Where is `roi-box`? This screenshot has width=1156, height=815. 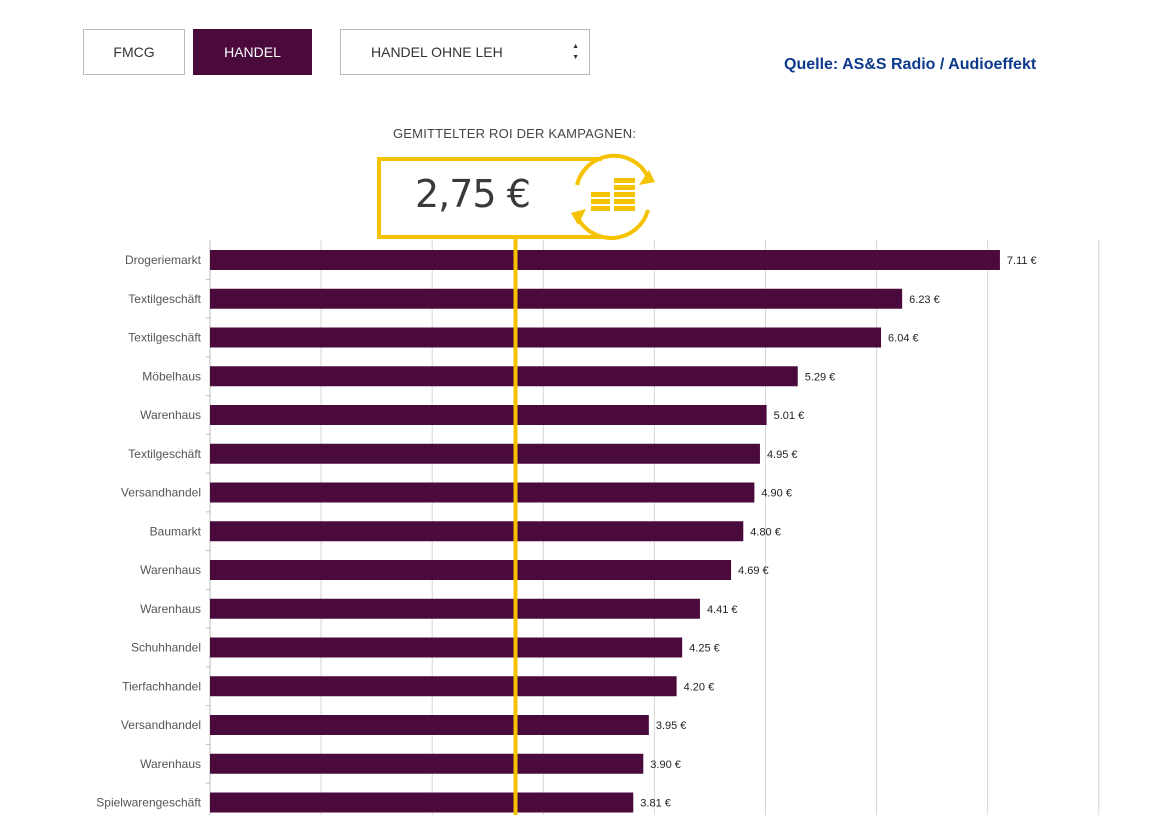 roi-box is located at coordinates (489, 198).